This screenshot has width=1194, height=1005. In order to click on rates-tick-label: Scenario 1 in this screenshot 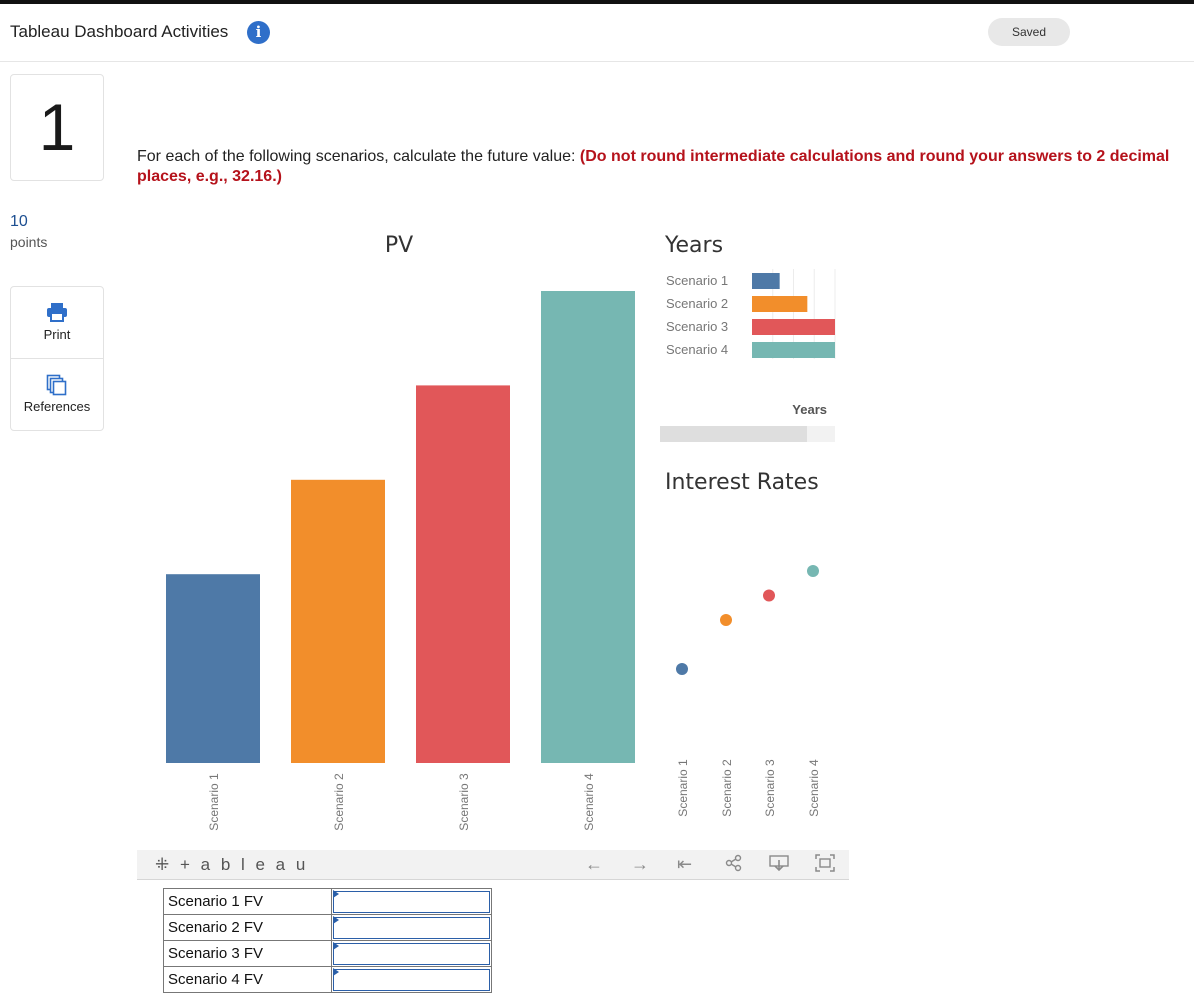, I will do `click(683, 788)`.